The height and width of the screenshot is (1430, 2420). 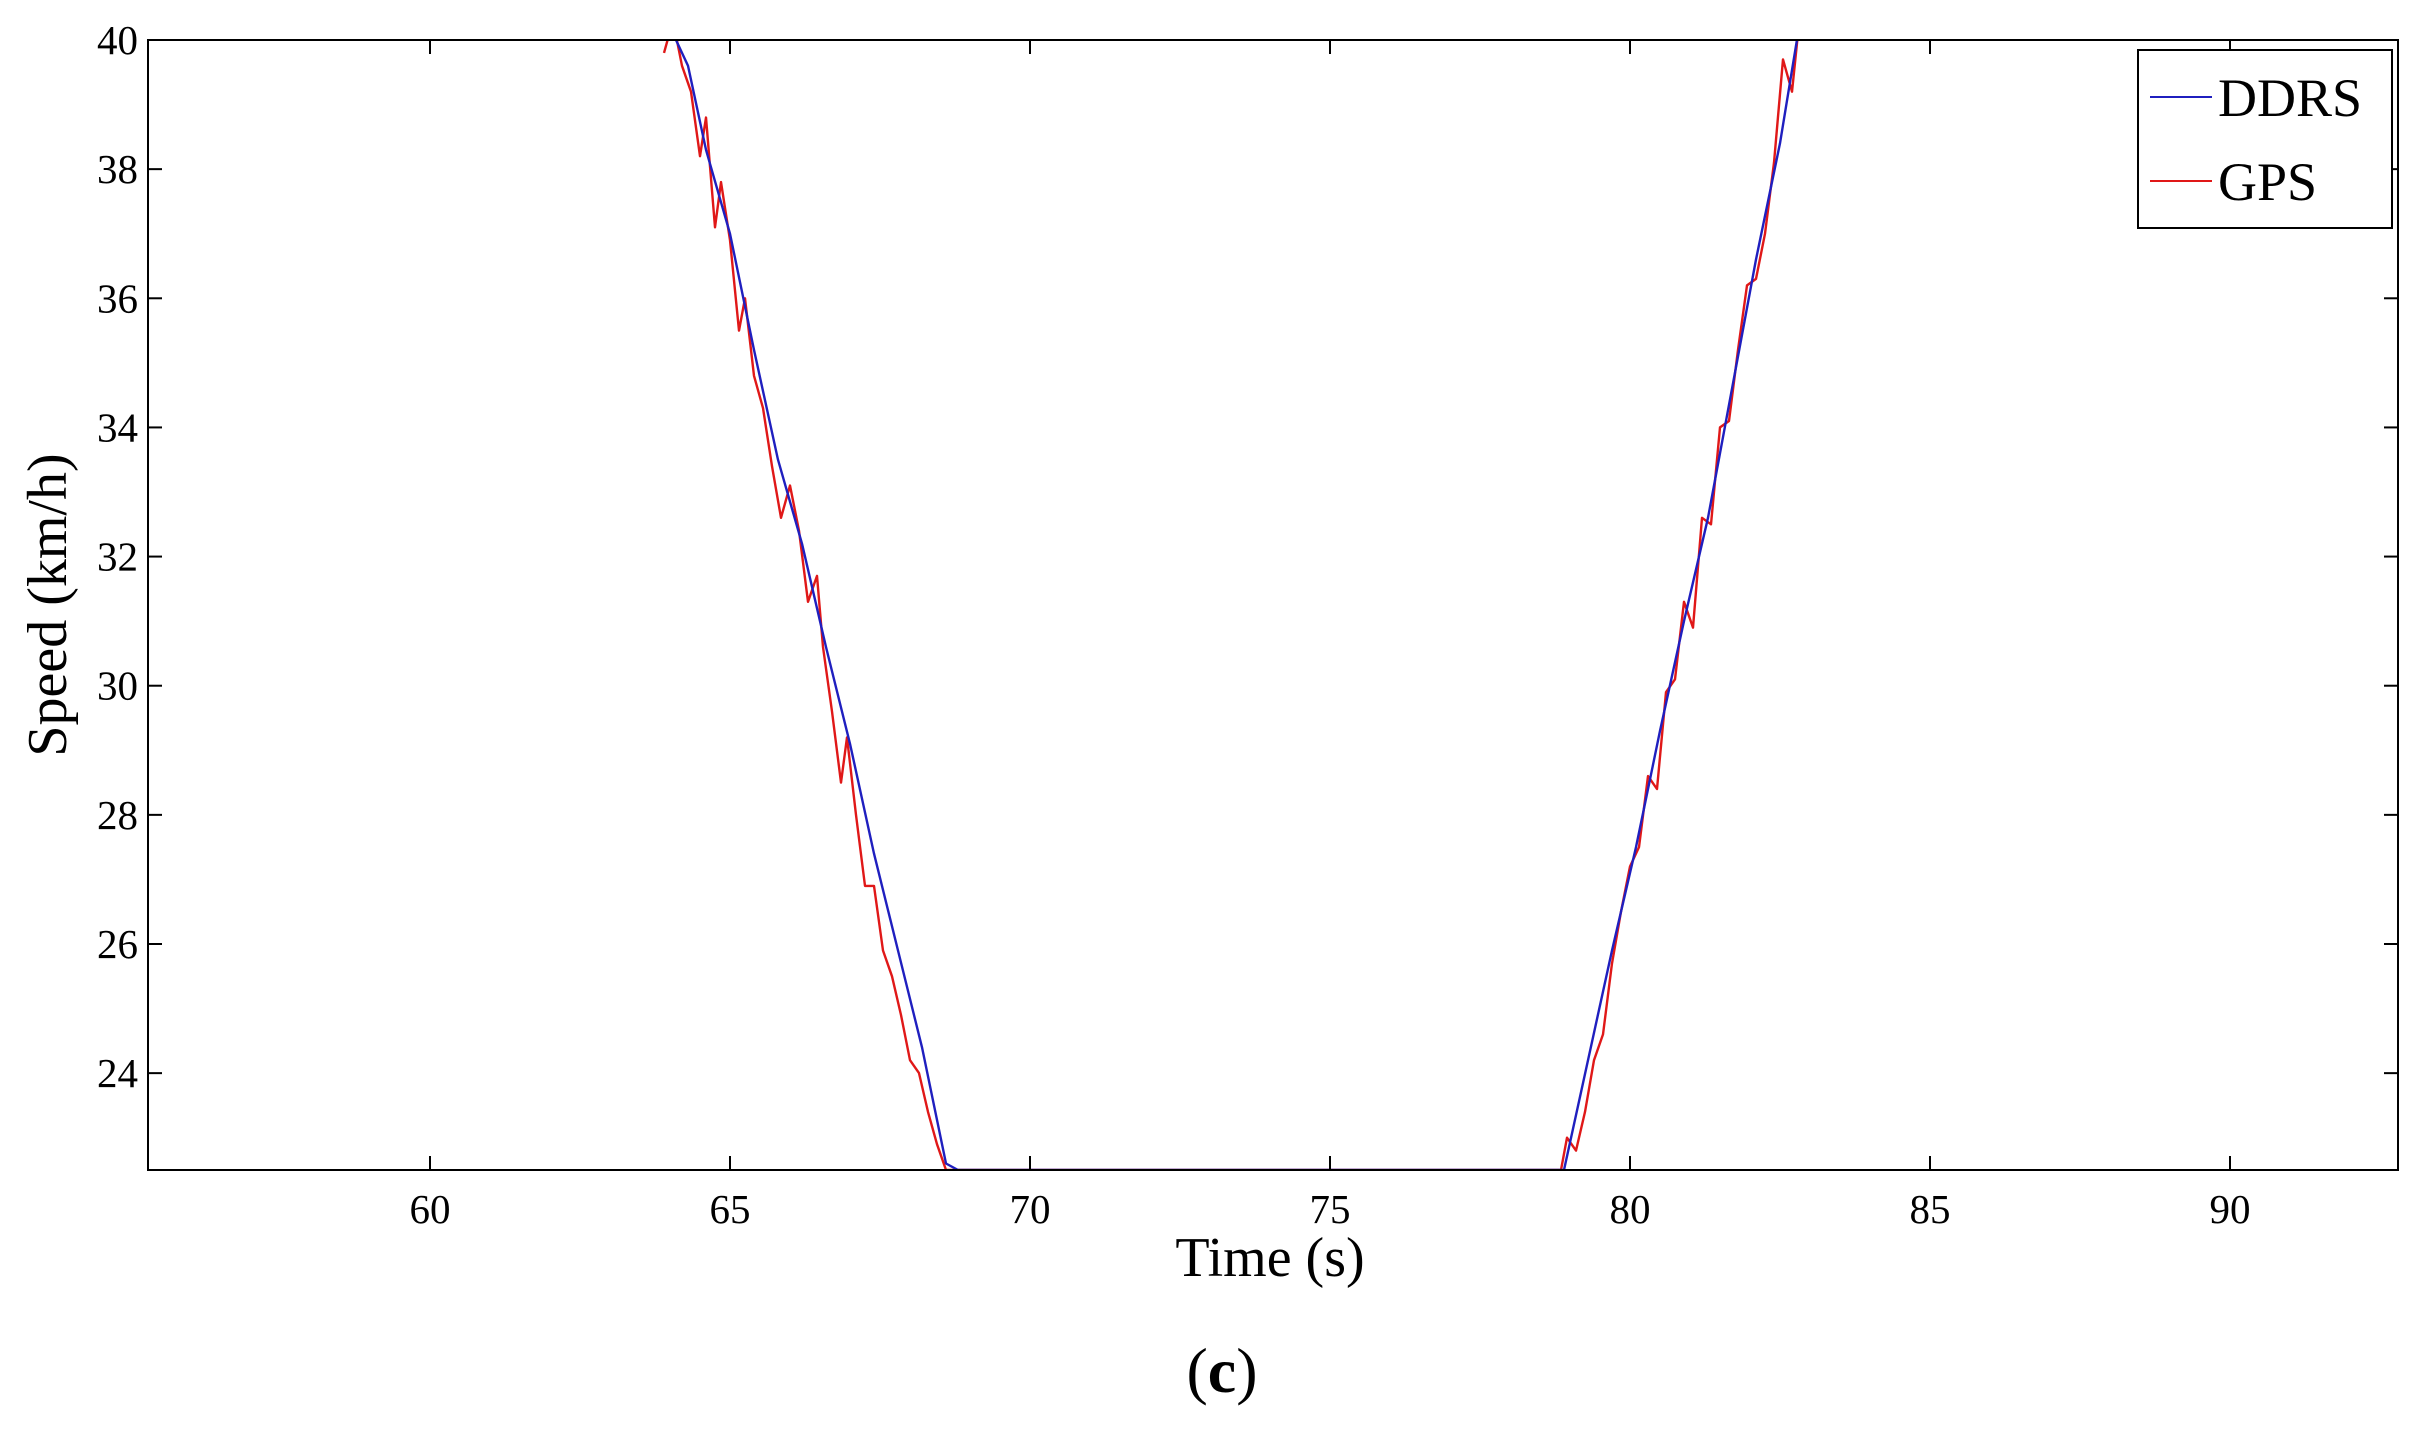 I want to click on y-tick-label: 34, so click(x=117, y=427).